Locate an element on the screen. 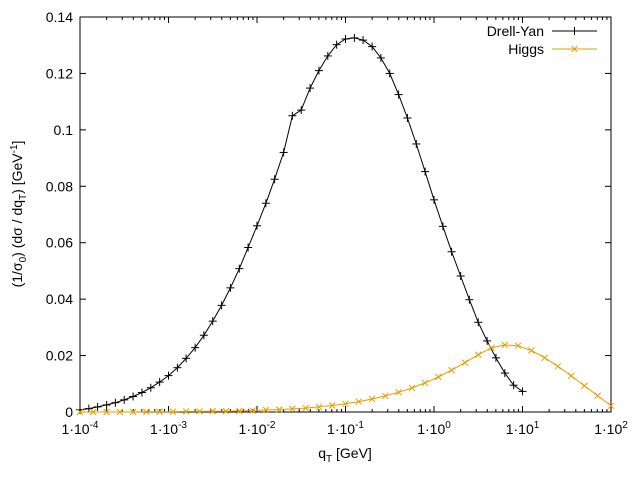  legend-label: Drell-Yan is located at coordinates (515, 31).